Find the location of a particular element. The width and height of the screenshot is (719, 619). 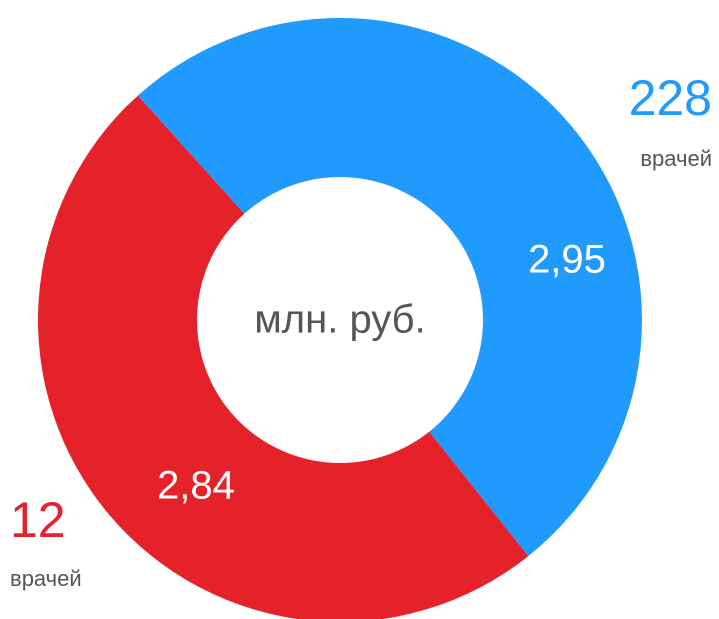

center-label: млн. руб. is located at coordinates (339, 320).